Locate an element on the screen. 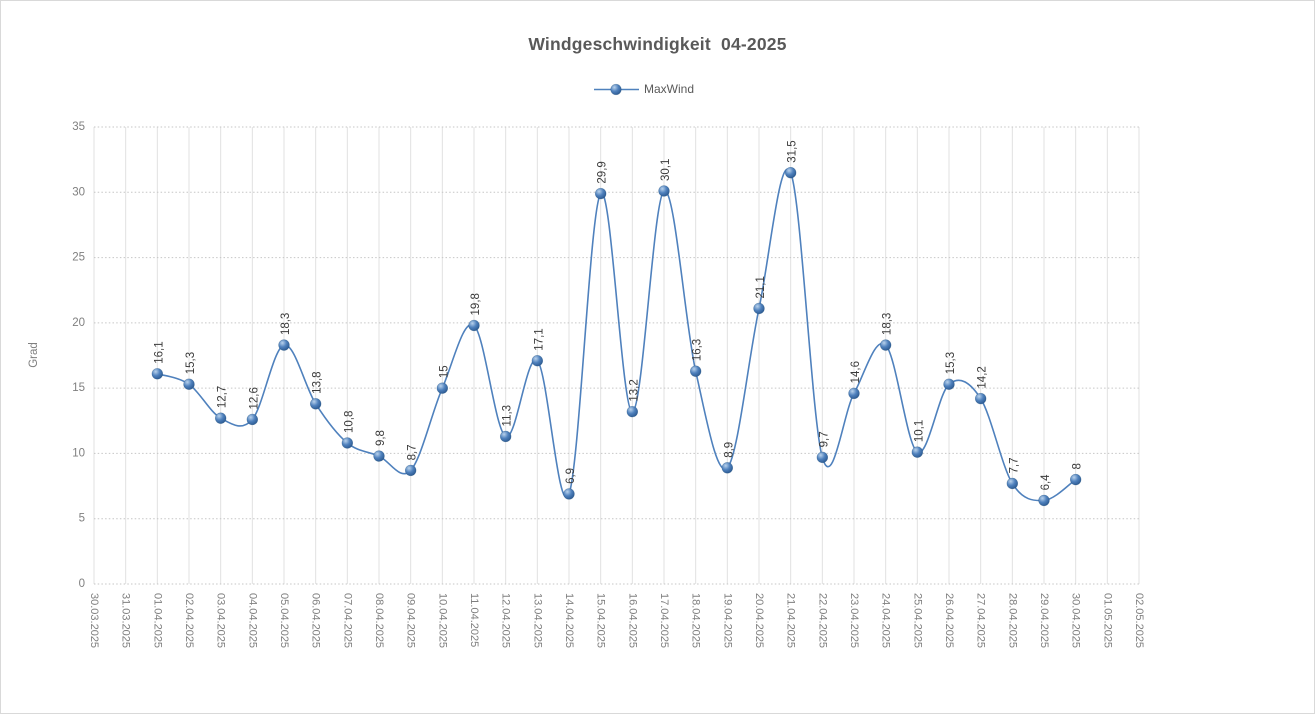 Image resolution: width=1315 pixels, height=714 pixels. x-tick-label: 30.04.2025 is located at coordinates (1076, 620).